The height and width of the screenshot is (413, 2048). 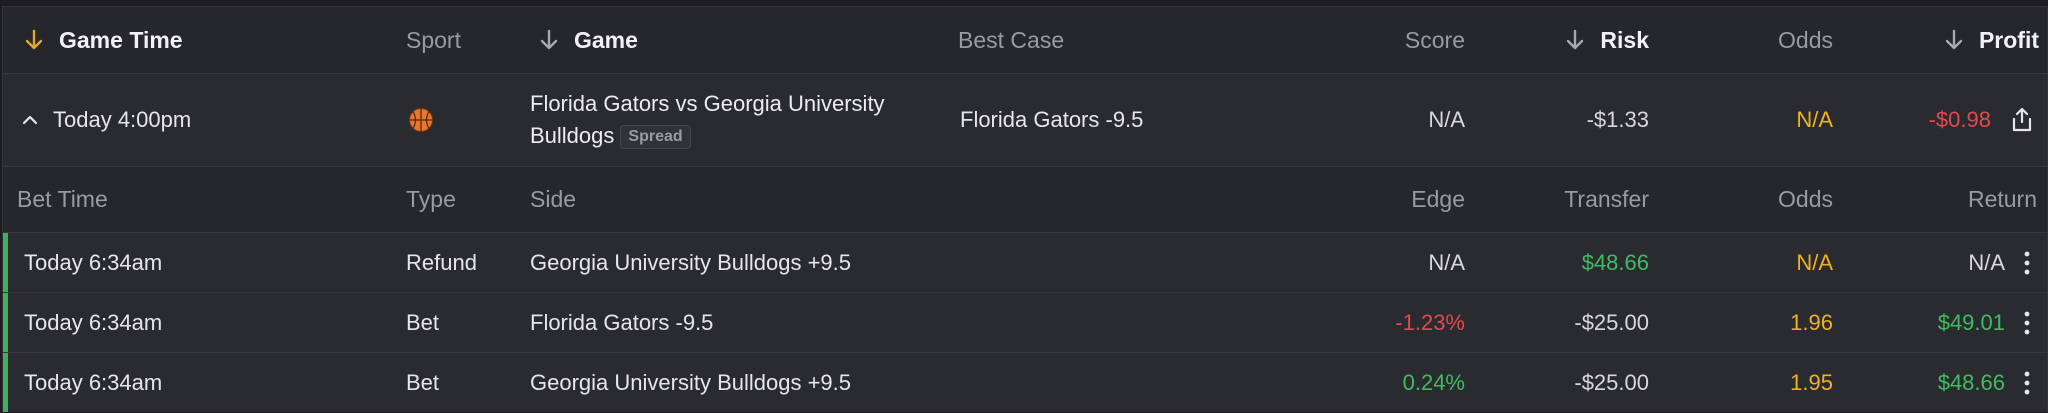 I want to click on bet-return: $49.01, so click(x=1971, y=322).